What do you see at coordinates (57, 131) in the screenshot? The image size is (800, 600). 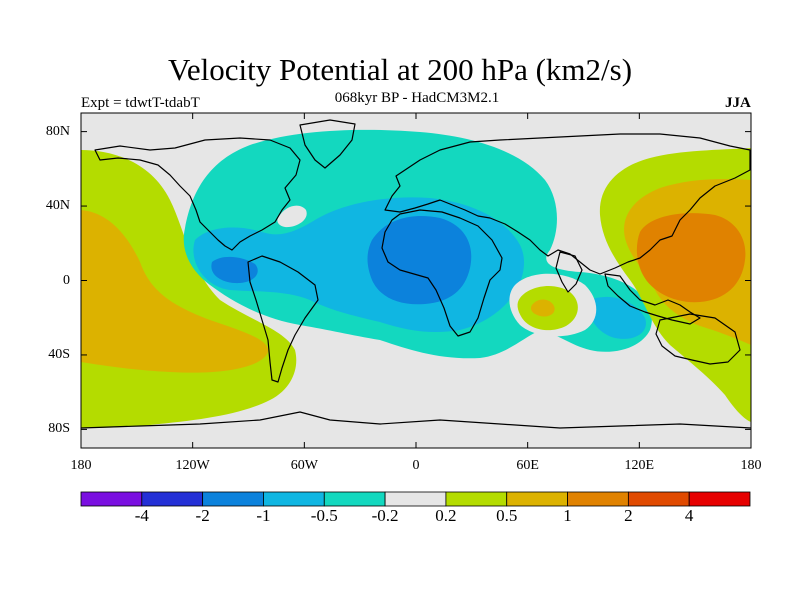 I see `y-tick-label: 80N` at bounding box center [57, 131].